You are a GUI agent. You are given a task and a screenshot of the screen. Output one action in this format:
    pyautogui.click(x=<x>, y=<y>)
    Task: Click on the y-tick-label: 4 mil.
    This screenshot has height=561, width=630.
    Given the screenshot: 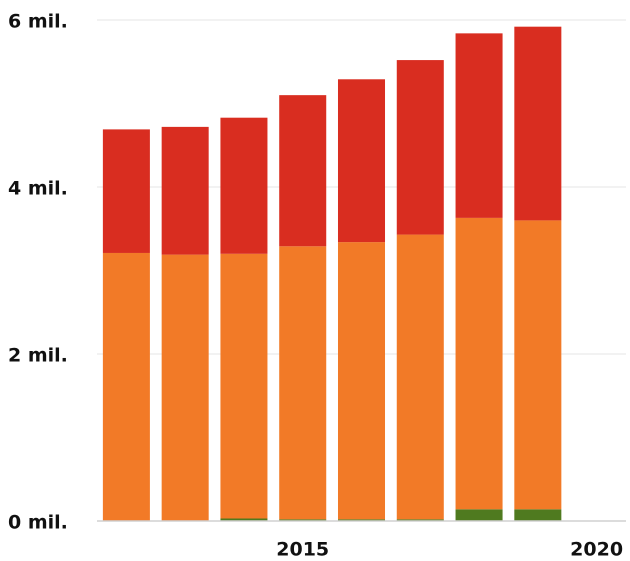 What is the action you would take?
    pyautogui.click(x=38, y=189)
    